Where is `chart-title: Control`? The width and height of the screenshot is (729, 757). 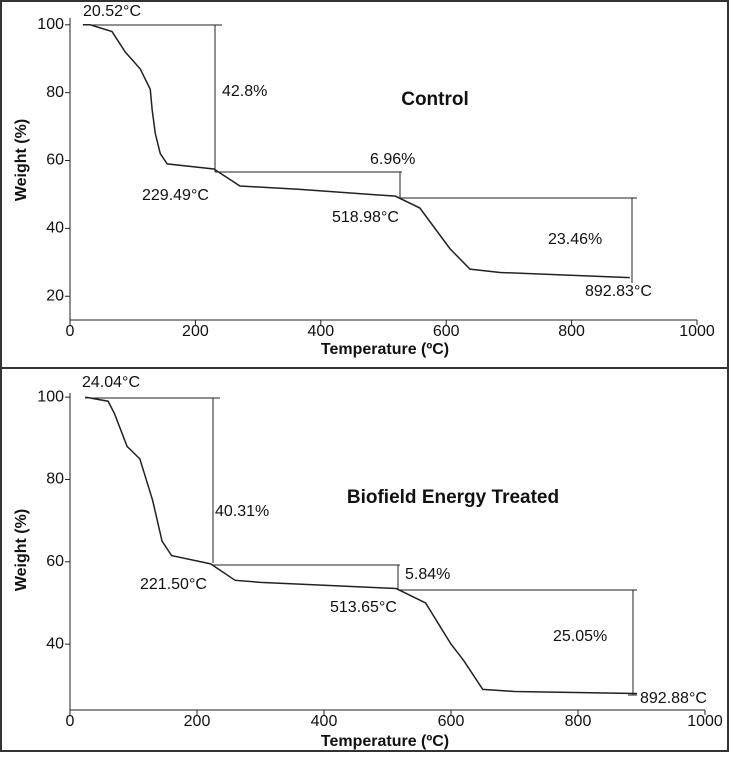 chart-title: Control is located at coordinates (435, 99).